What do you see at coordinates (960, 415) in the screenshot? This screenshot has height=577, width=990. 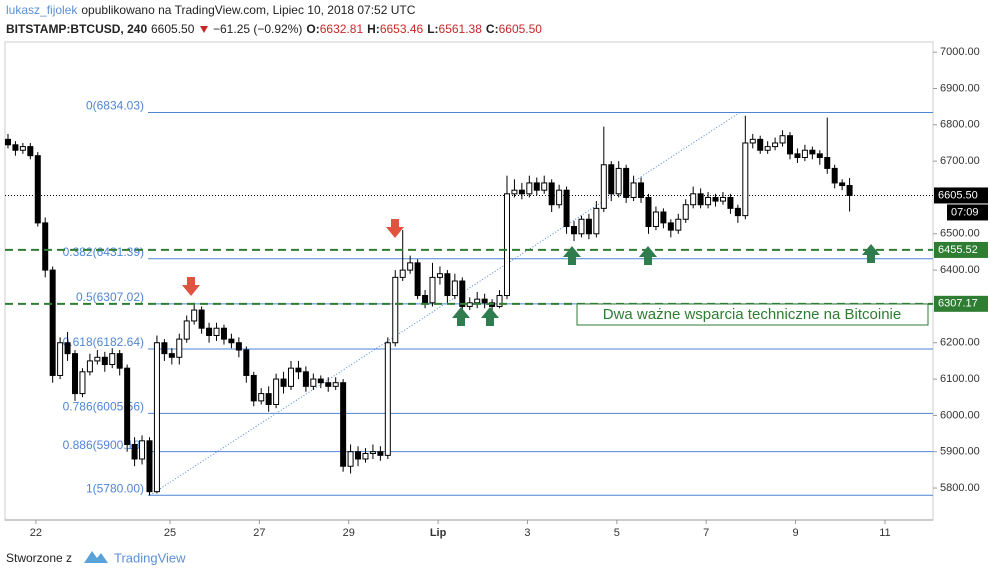 I see `y-tick-label: 6000.00` at bounding box center [960, 415].